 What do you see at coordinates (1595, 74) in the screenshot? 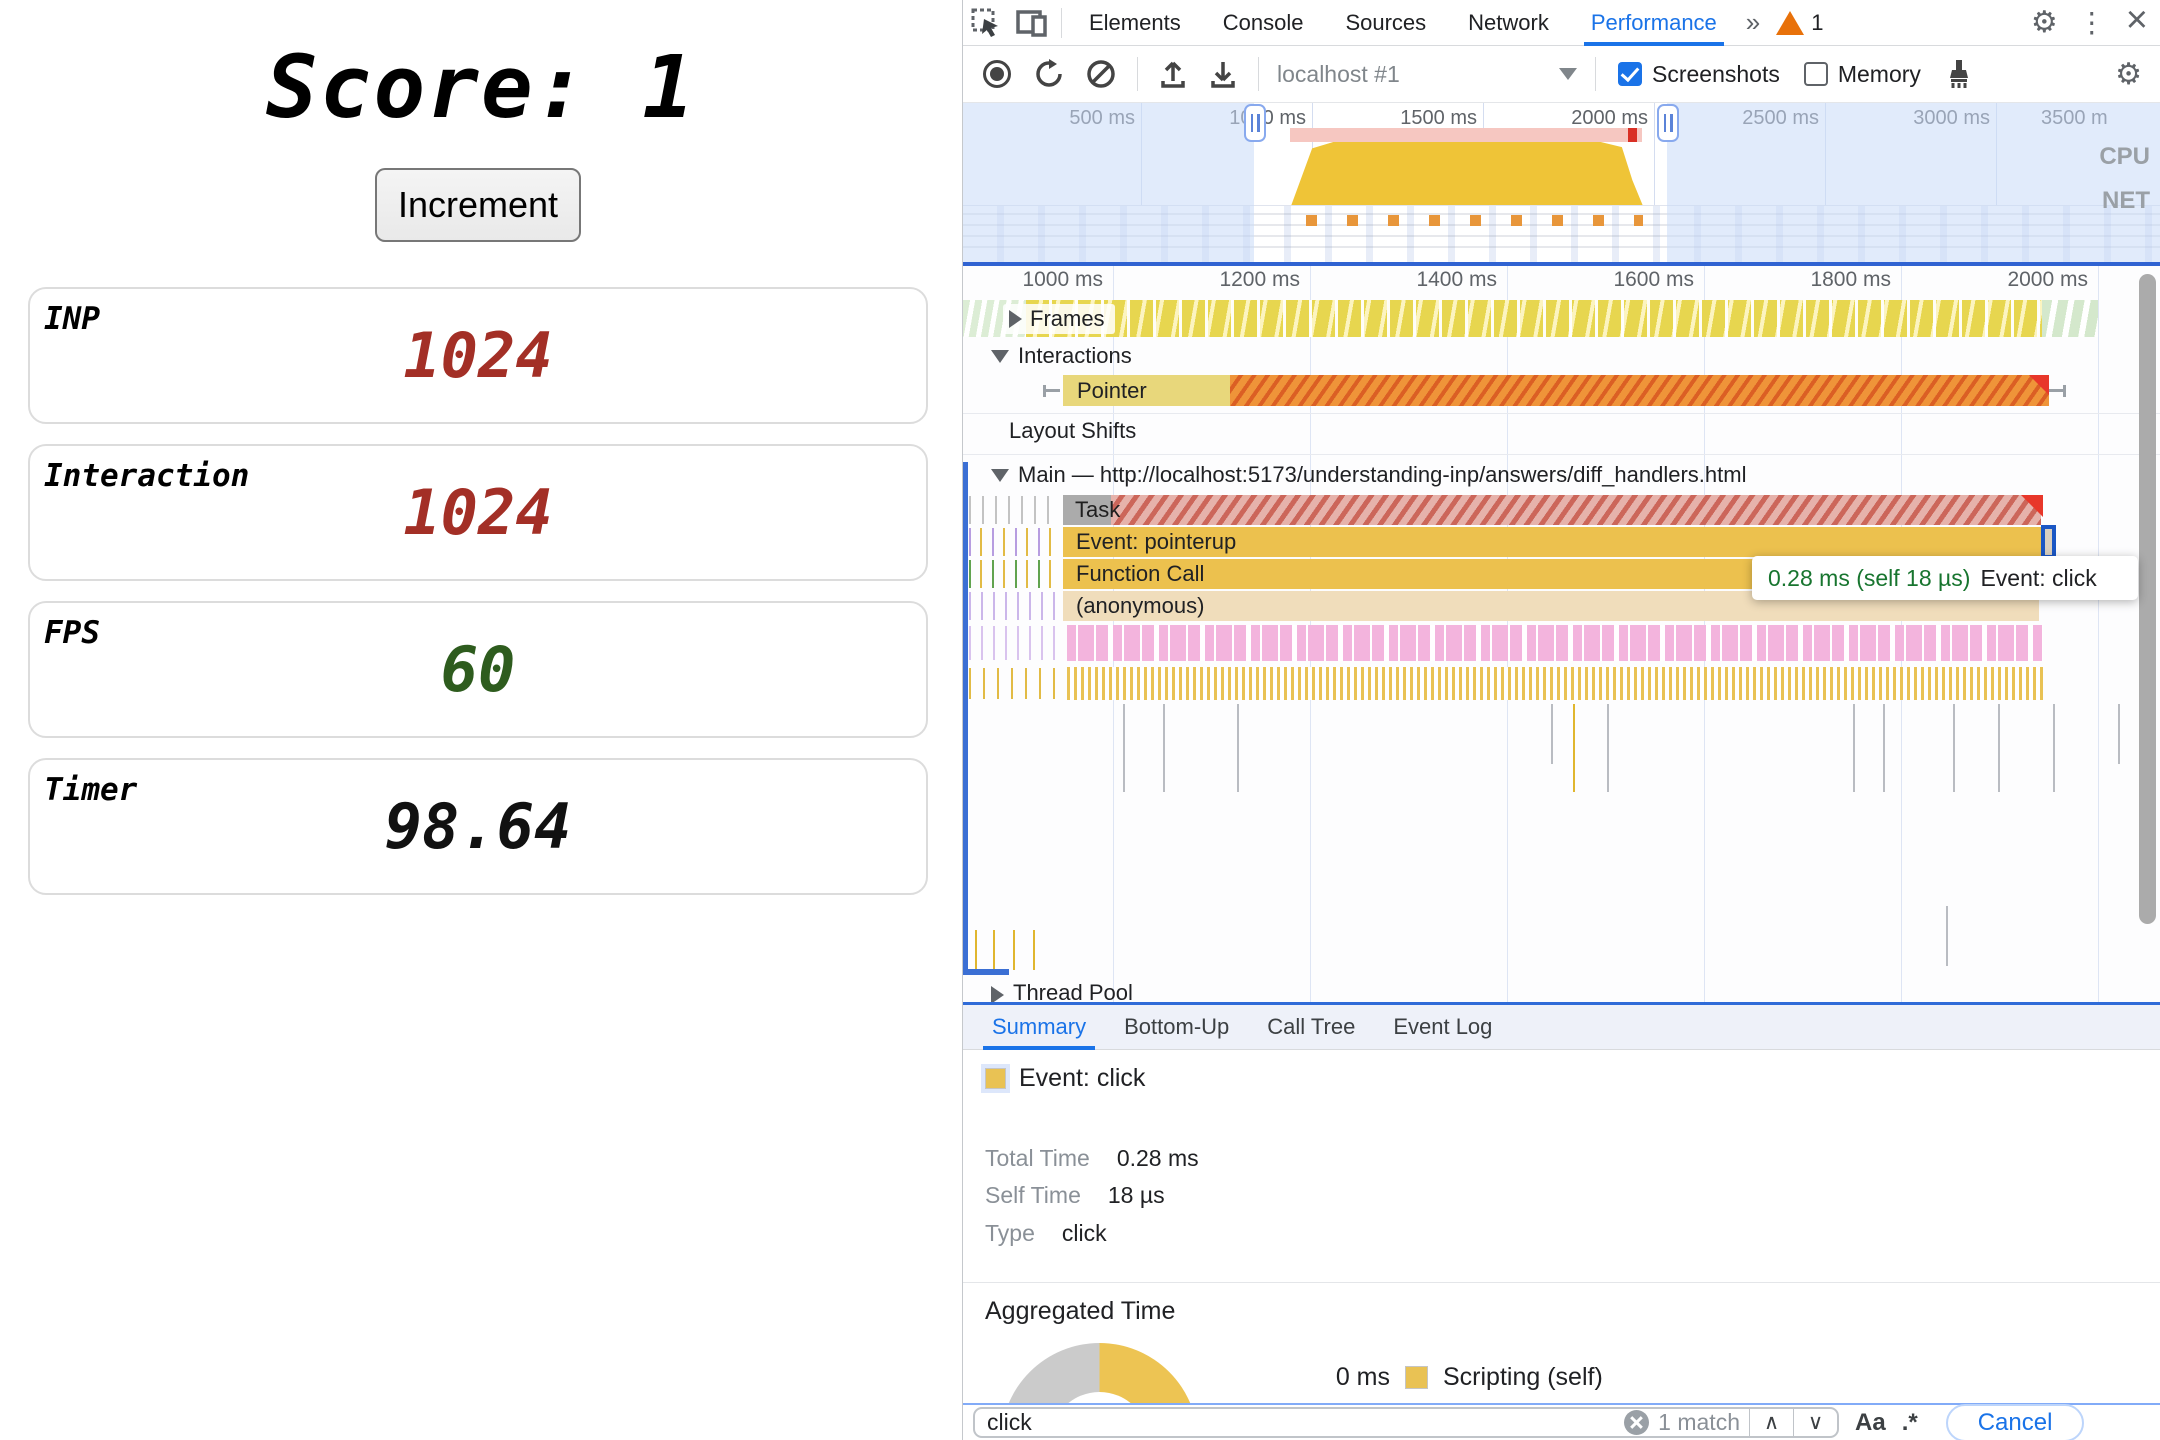
I see `divider` at bounding box center [1595, 74].